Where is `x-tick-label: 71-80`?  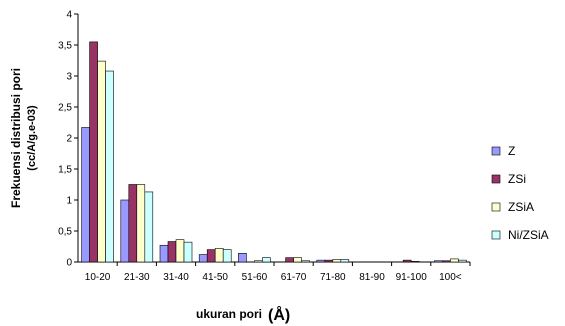
x-tick-label: 71-80 is located at coordinates (333, 277).